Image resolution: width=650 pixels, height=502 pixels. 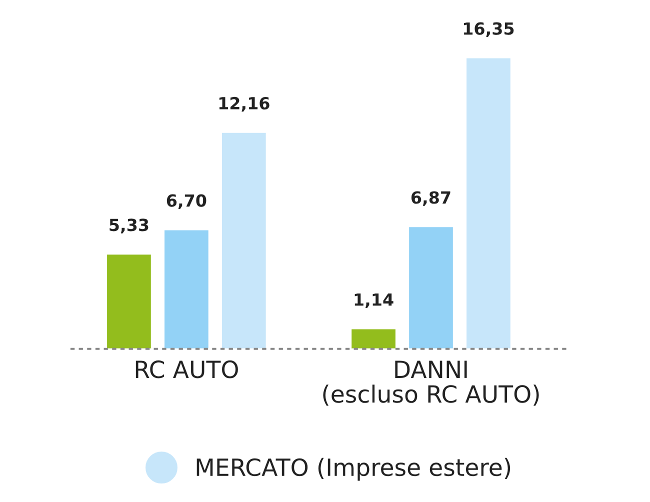 I want to click on legend-label: MERCATO (Imprese estere), so click(x=353, y=469).